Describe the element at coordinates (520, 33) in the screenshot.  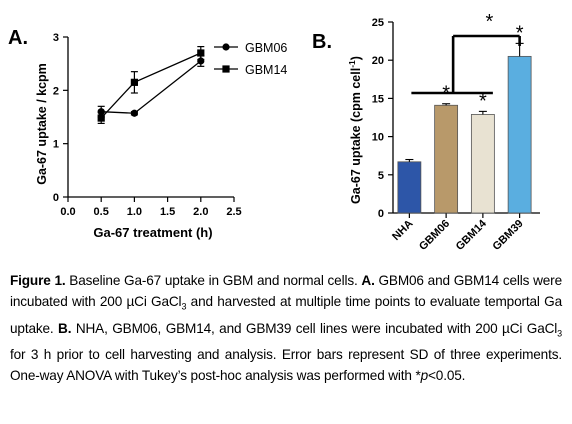
I see `significance-star-gbm39: *` at that location.